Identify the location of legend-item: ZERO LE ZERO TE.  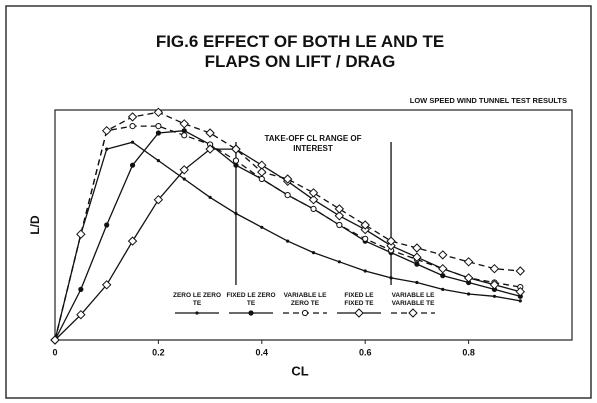
(197, 305).